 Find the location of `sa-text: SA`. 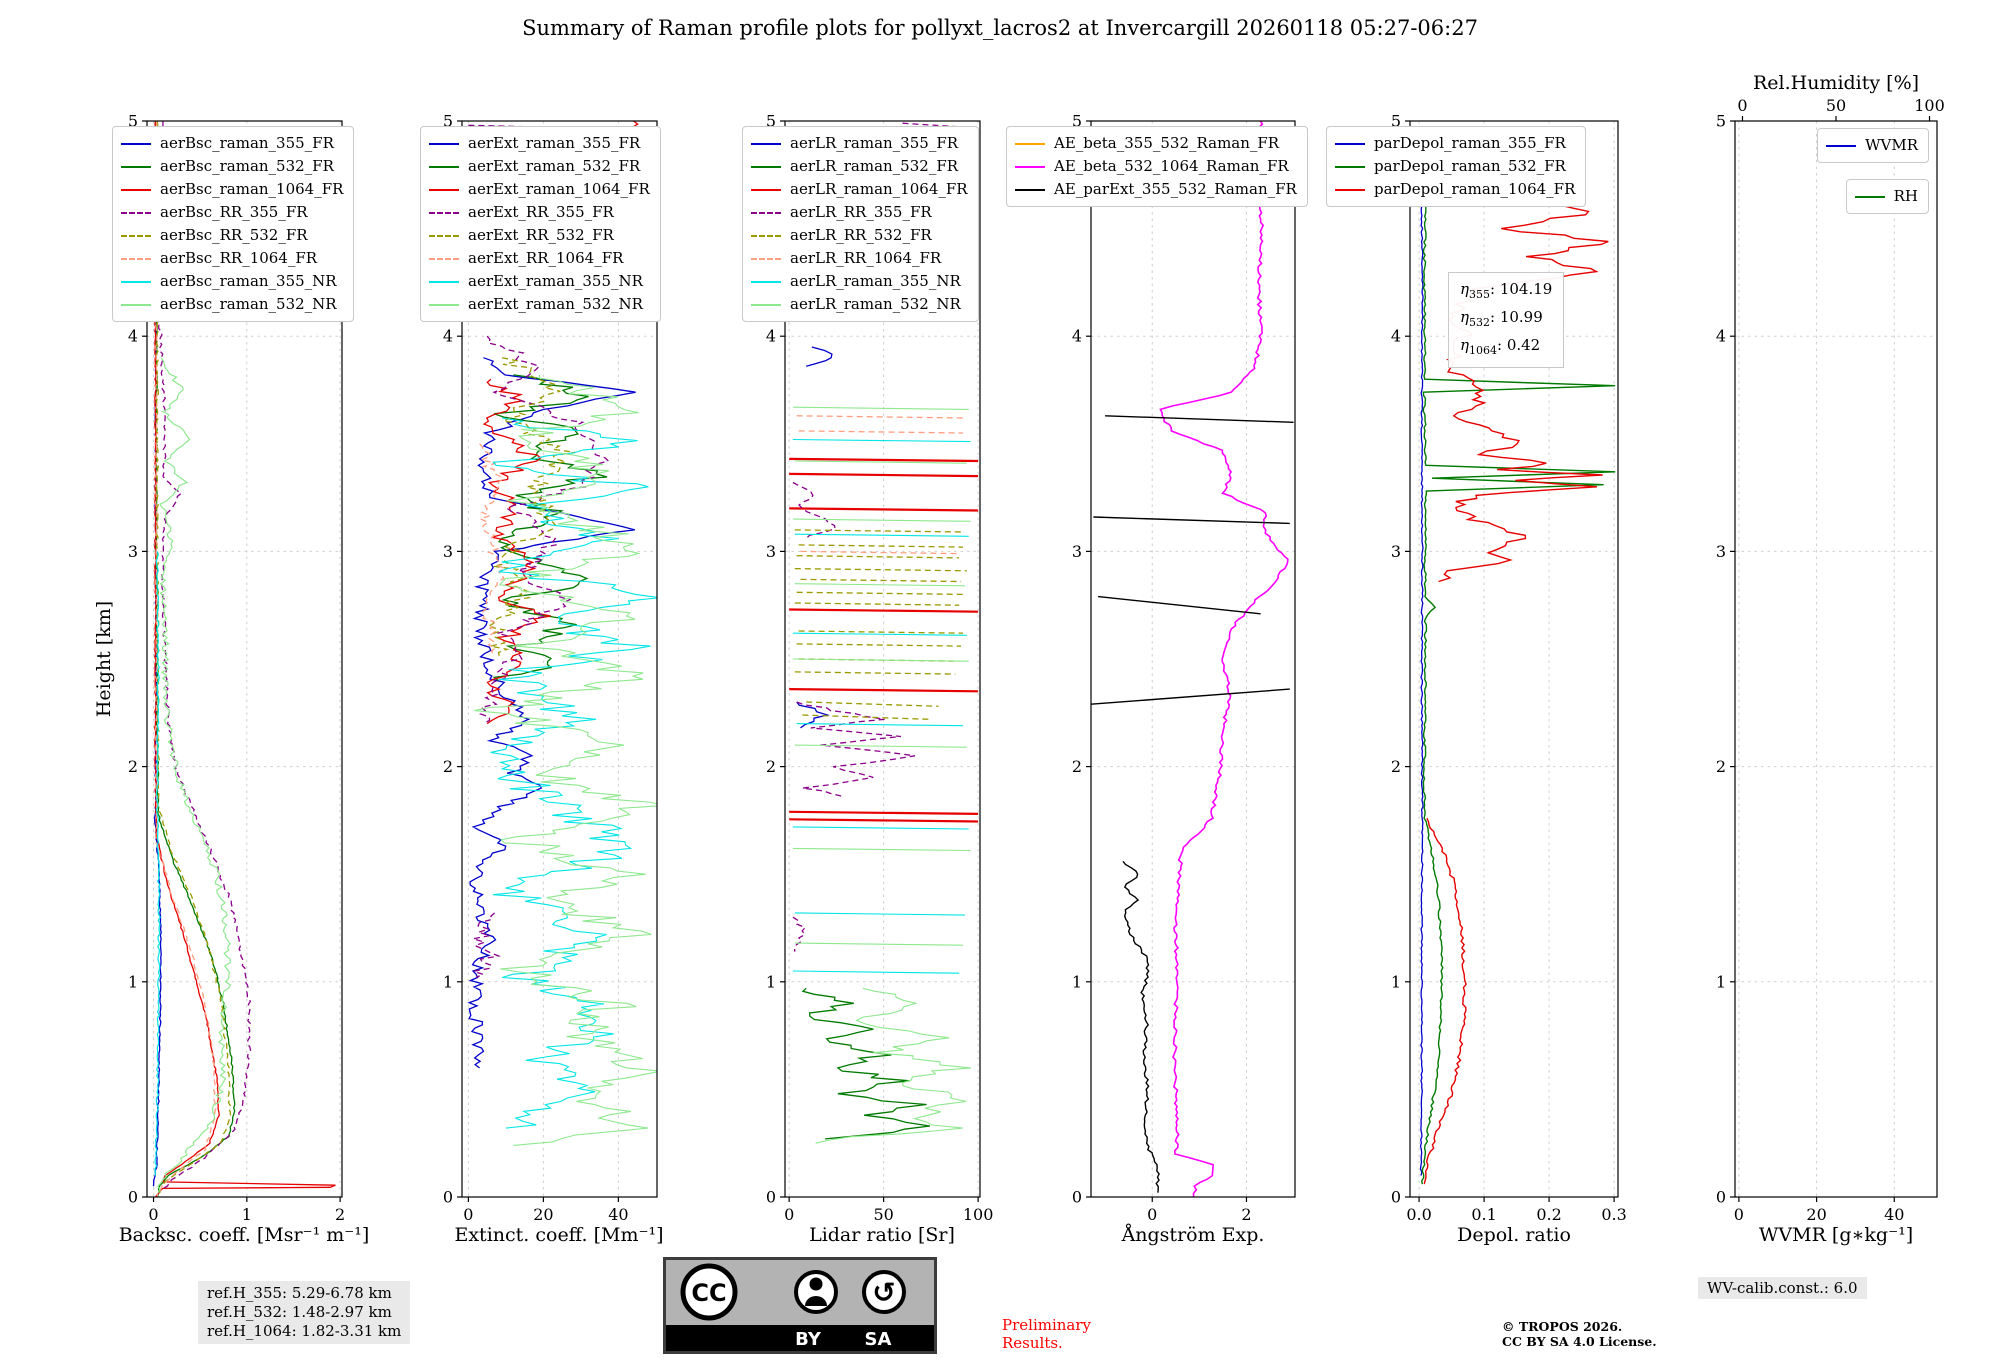

sa-text: SA is located at coordinates (878, 1339).